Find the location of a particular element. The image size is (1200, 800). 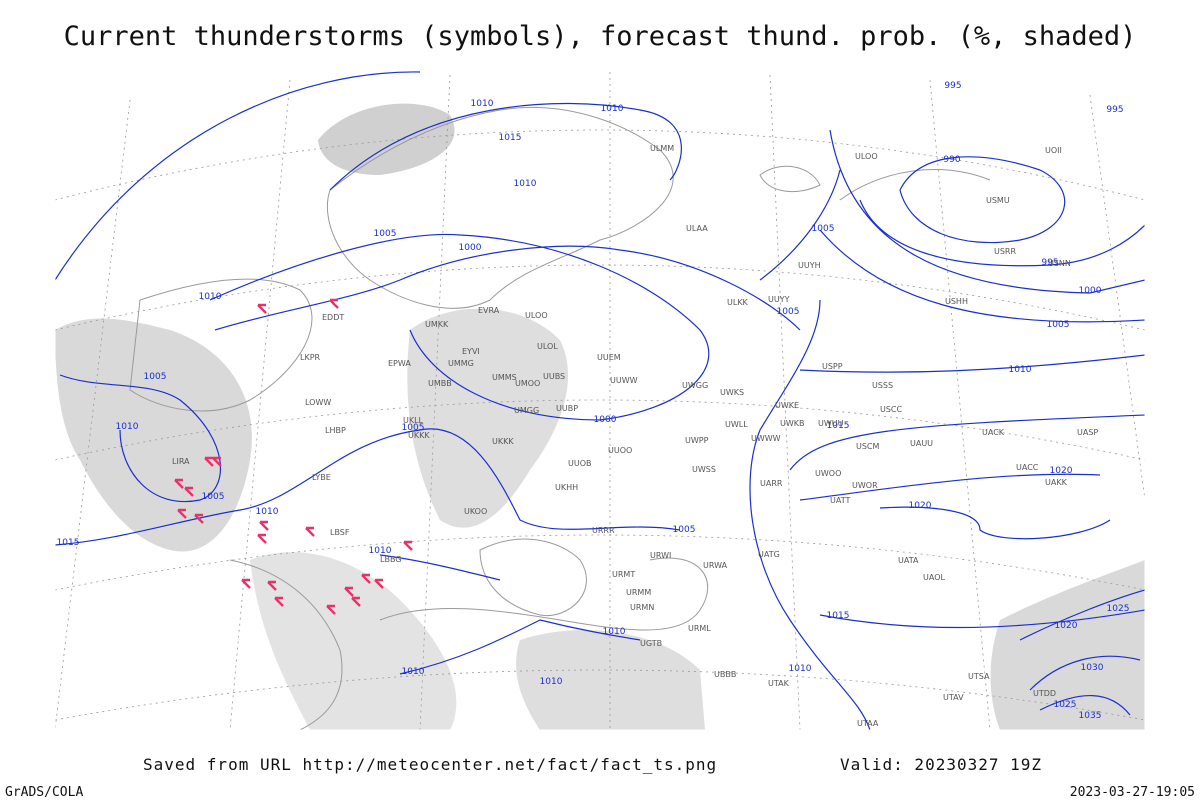

station-label: URWA is located at coordinates (715, 565).